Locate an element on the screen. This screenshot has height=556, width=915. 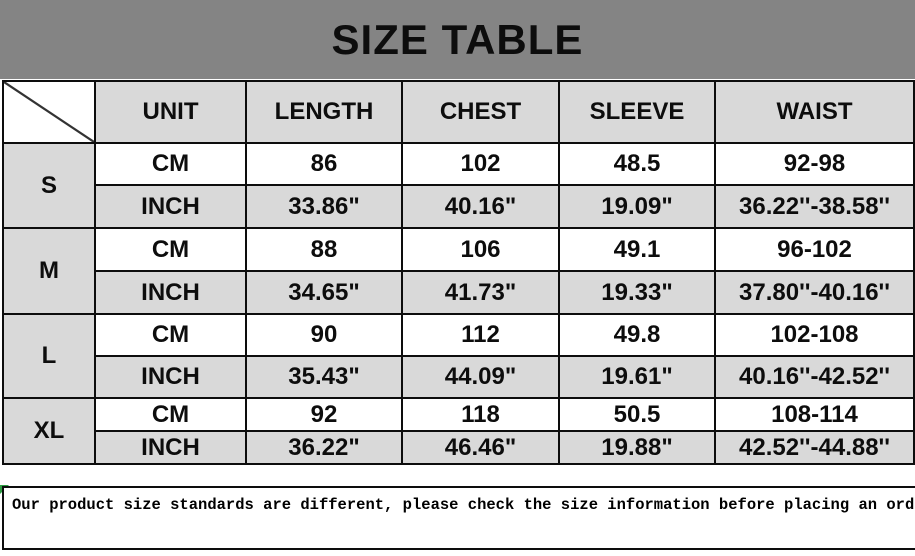
value-cell: 48.5 is located at coordinates (637, 164).